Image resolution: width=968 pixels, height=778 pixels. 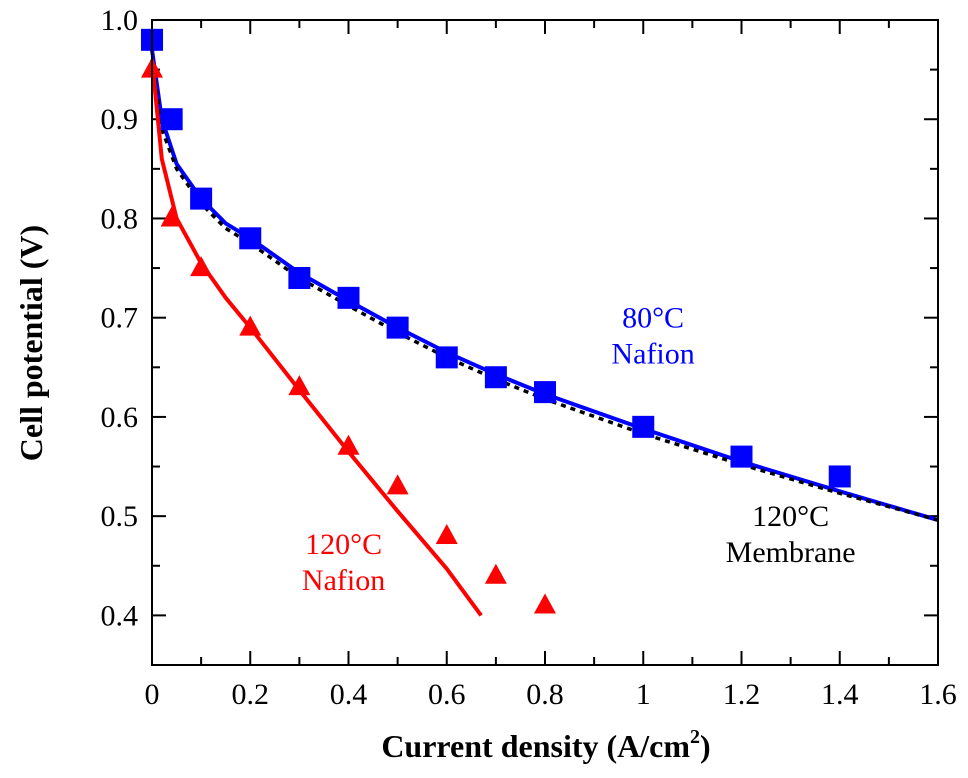 What do you see at coordinates (643, 694) in the screenshot?
I see `x-tick-label: 1` at bounding box center [643, 694].